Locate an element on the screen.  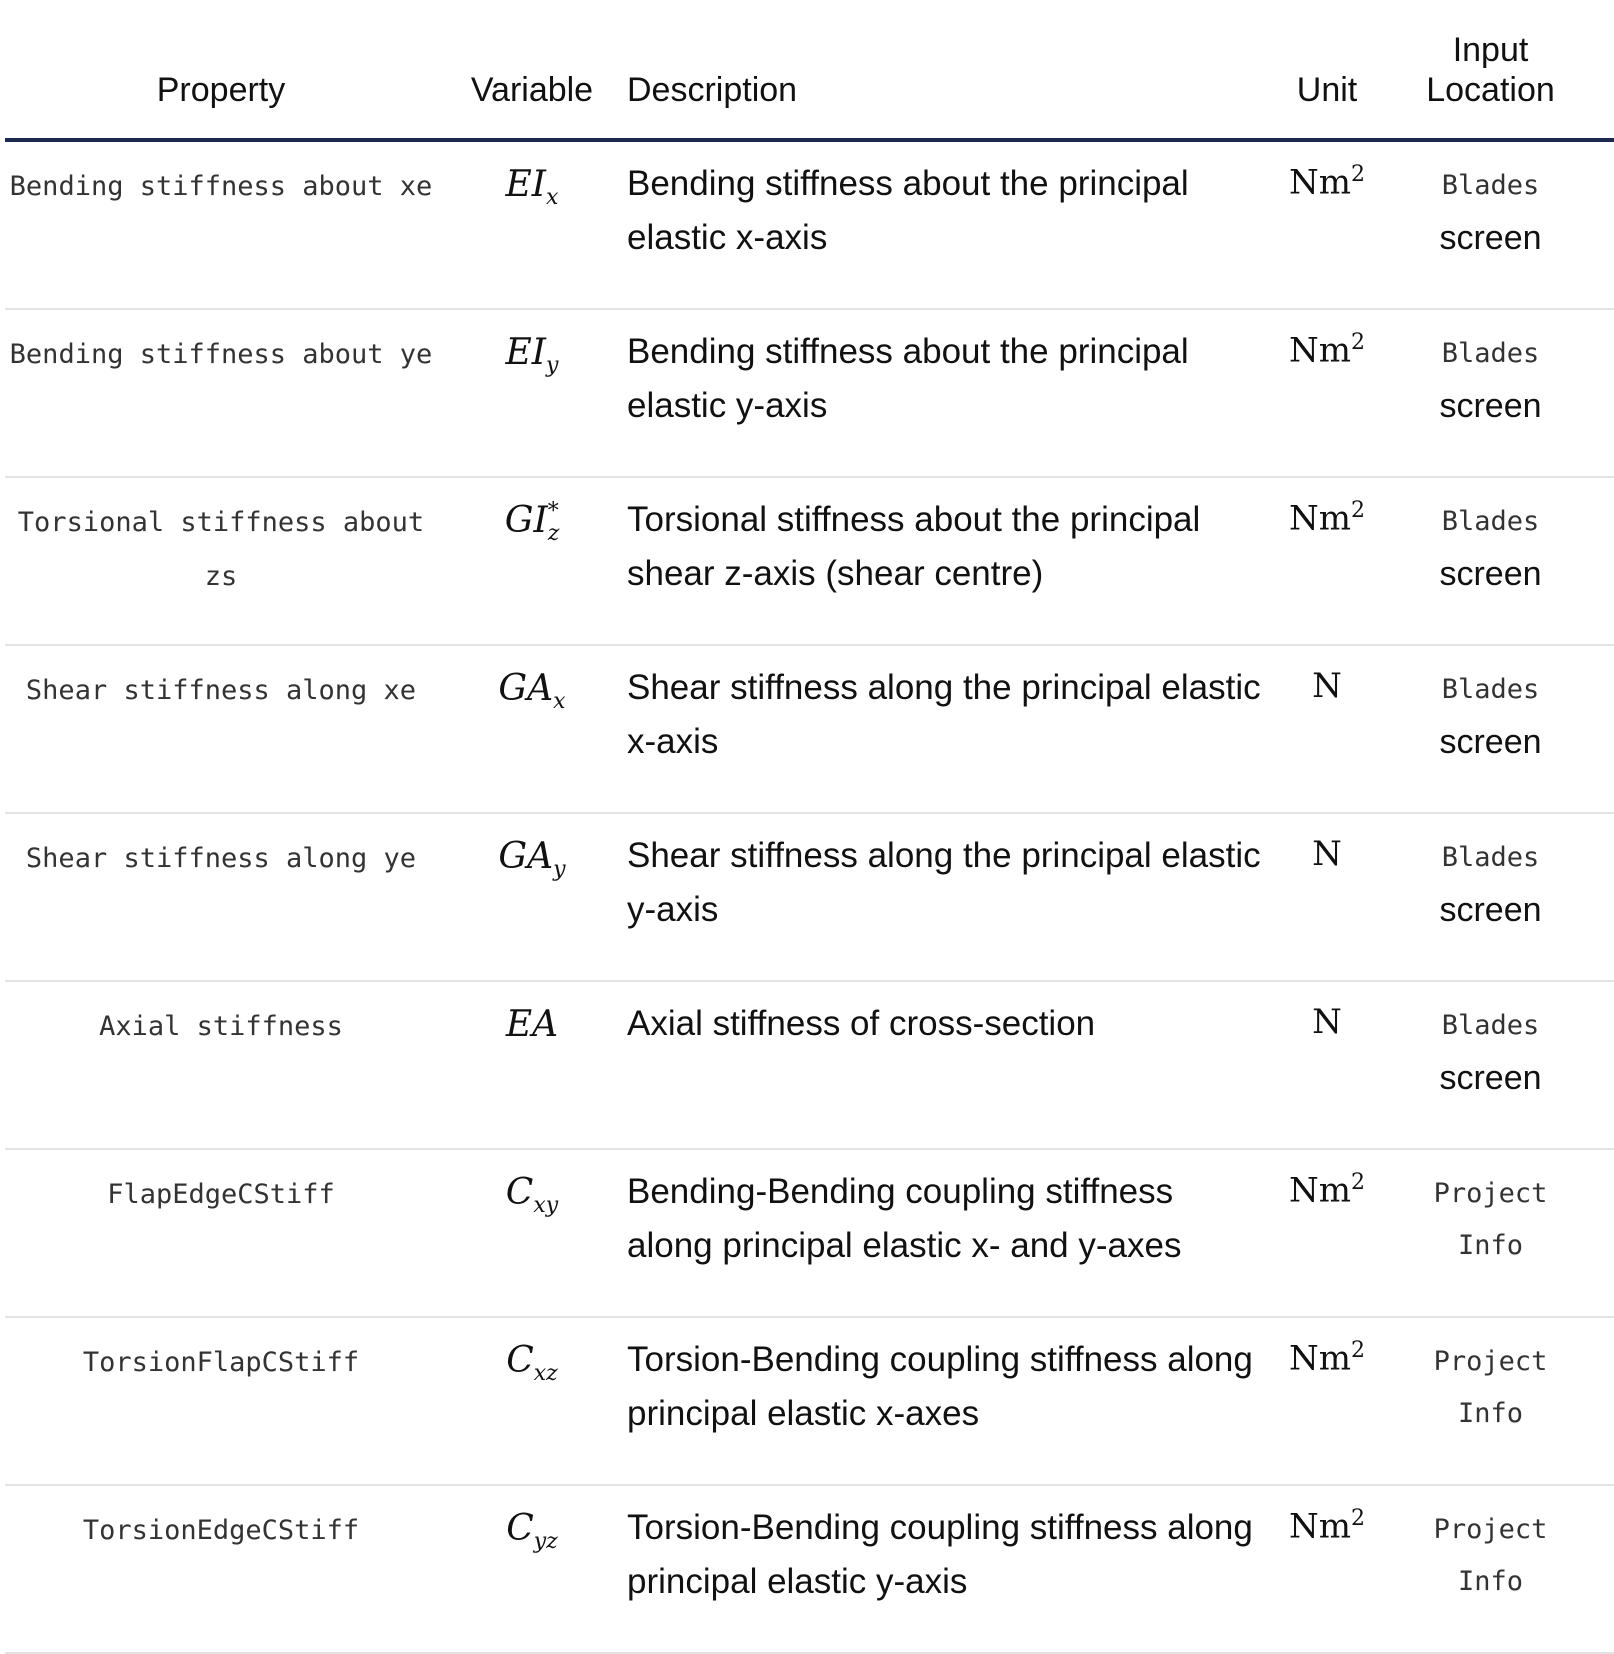
property-cell: TorsionEdgeCStiff is located at coordinates (221, 1569).